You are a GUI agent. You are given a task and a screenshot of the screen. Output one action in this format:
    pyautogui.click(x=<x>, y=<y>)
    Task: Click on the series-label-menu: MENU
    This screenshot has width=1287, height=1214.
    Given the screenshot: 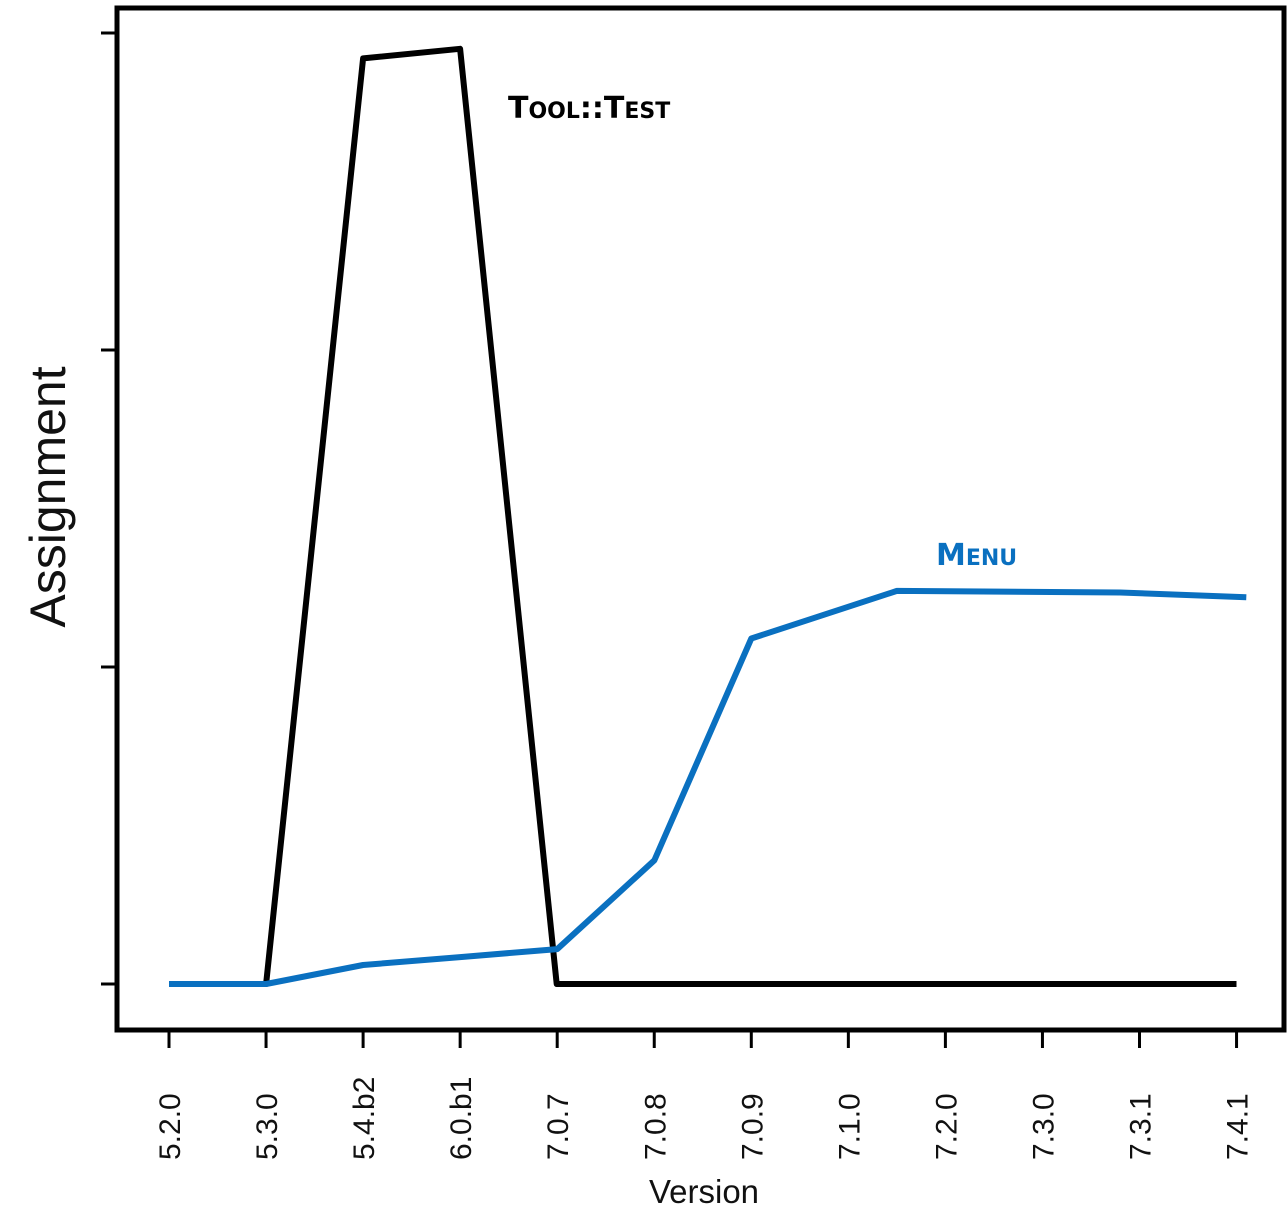 What is the action you would take?
    pyautogui.click(x=976, y=555)
    